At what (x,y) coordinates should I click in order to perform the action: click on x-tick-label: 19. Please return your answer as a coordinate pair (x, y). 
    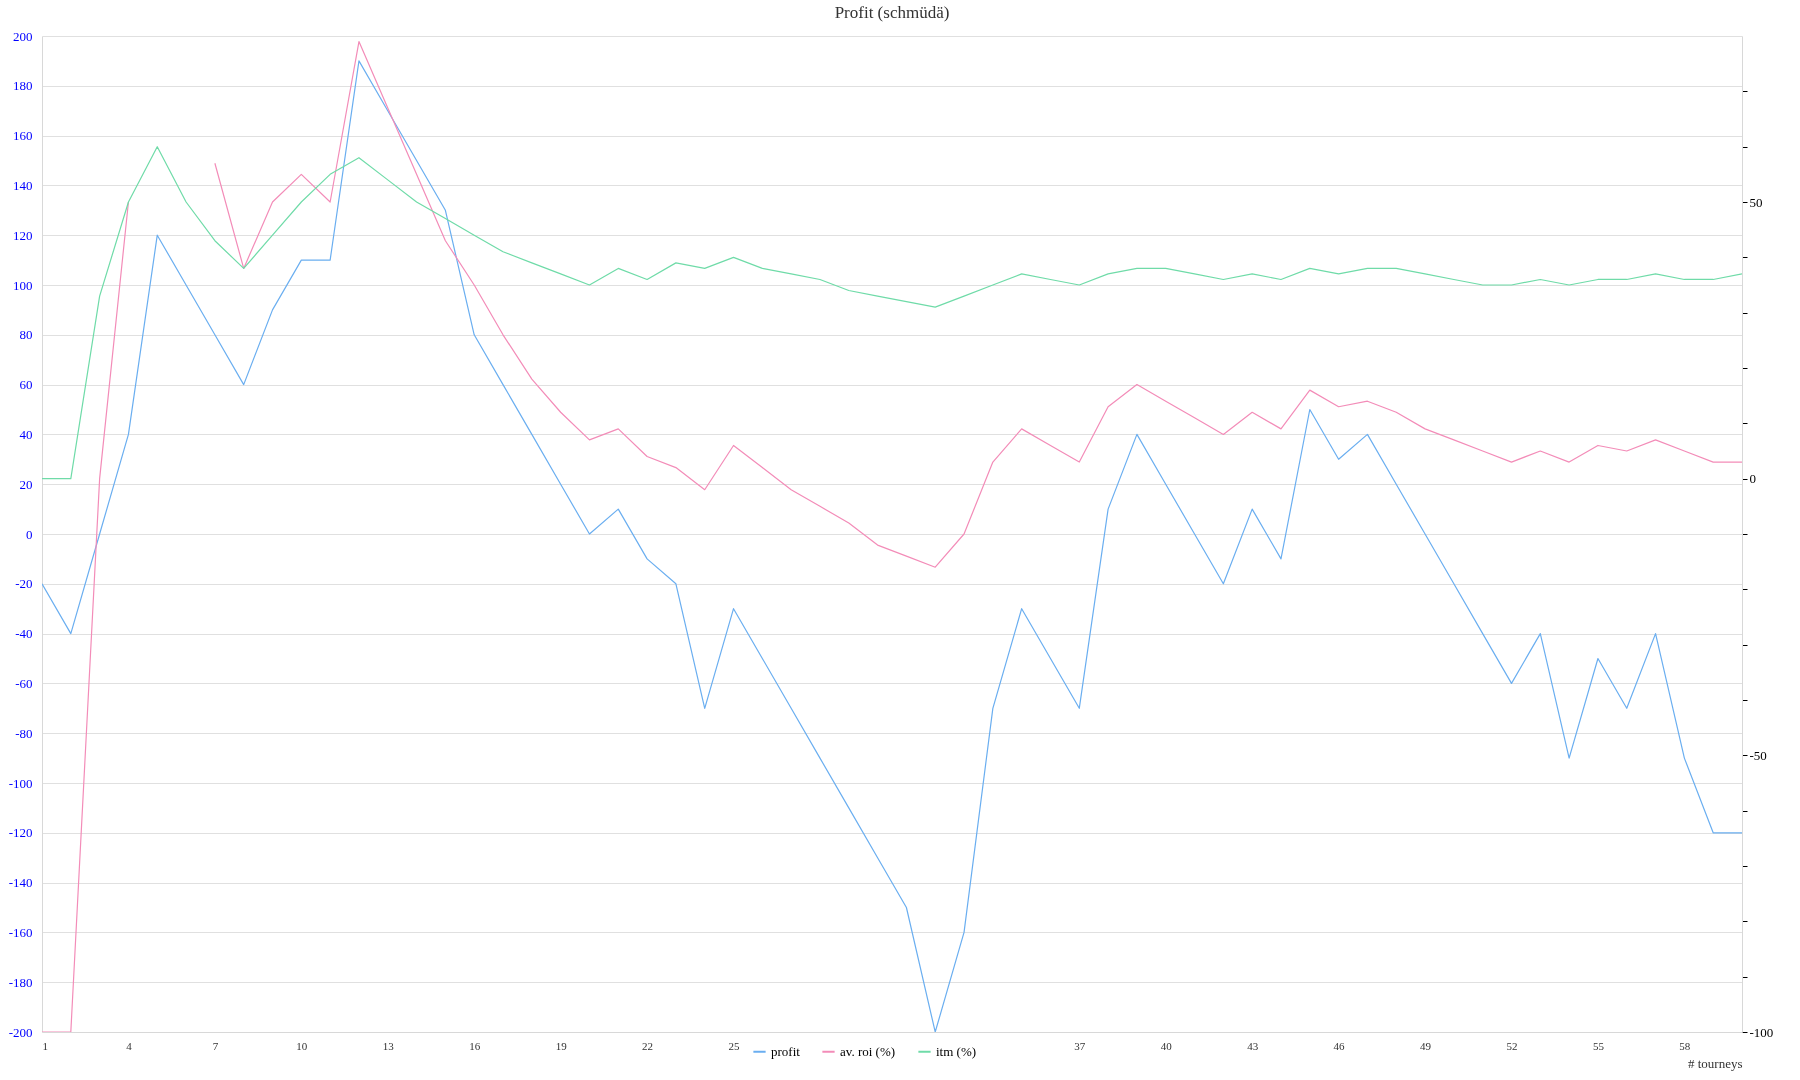
    Looking at the image, I should click on (561, 1045).